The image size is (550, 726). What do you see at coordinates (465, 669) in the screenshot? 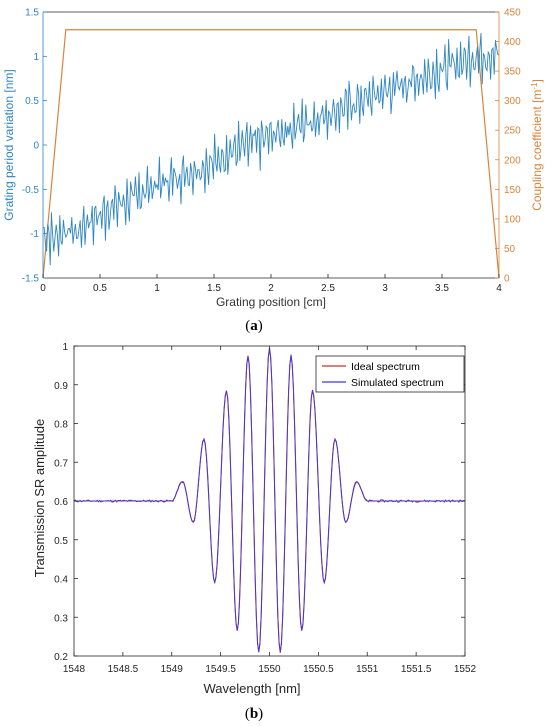
I see `chart-b-xtick-label: 1552` at bounding box center [465, 669].